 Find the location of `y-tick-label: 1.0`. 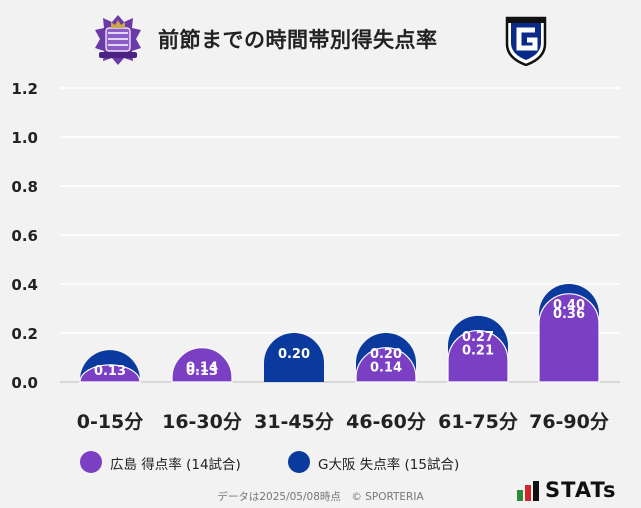

y-tick-label: 1.0 is located at coordinates (24, 138).